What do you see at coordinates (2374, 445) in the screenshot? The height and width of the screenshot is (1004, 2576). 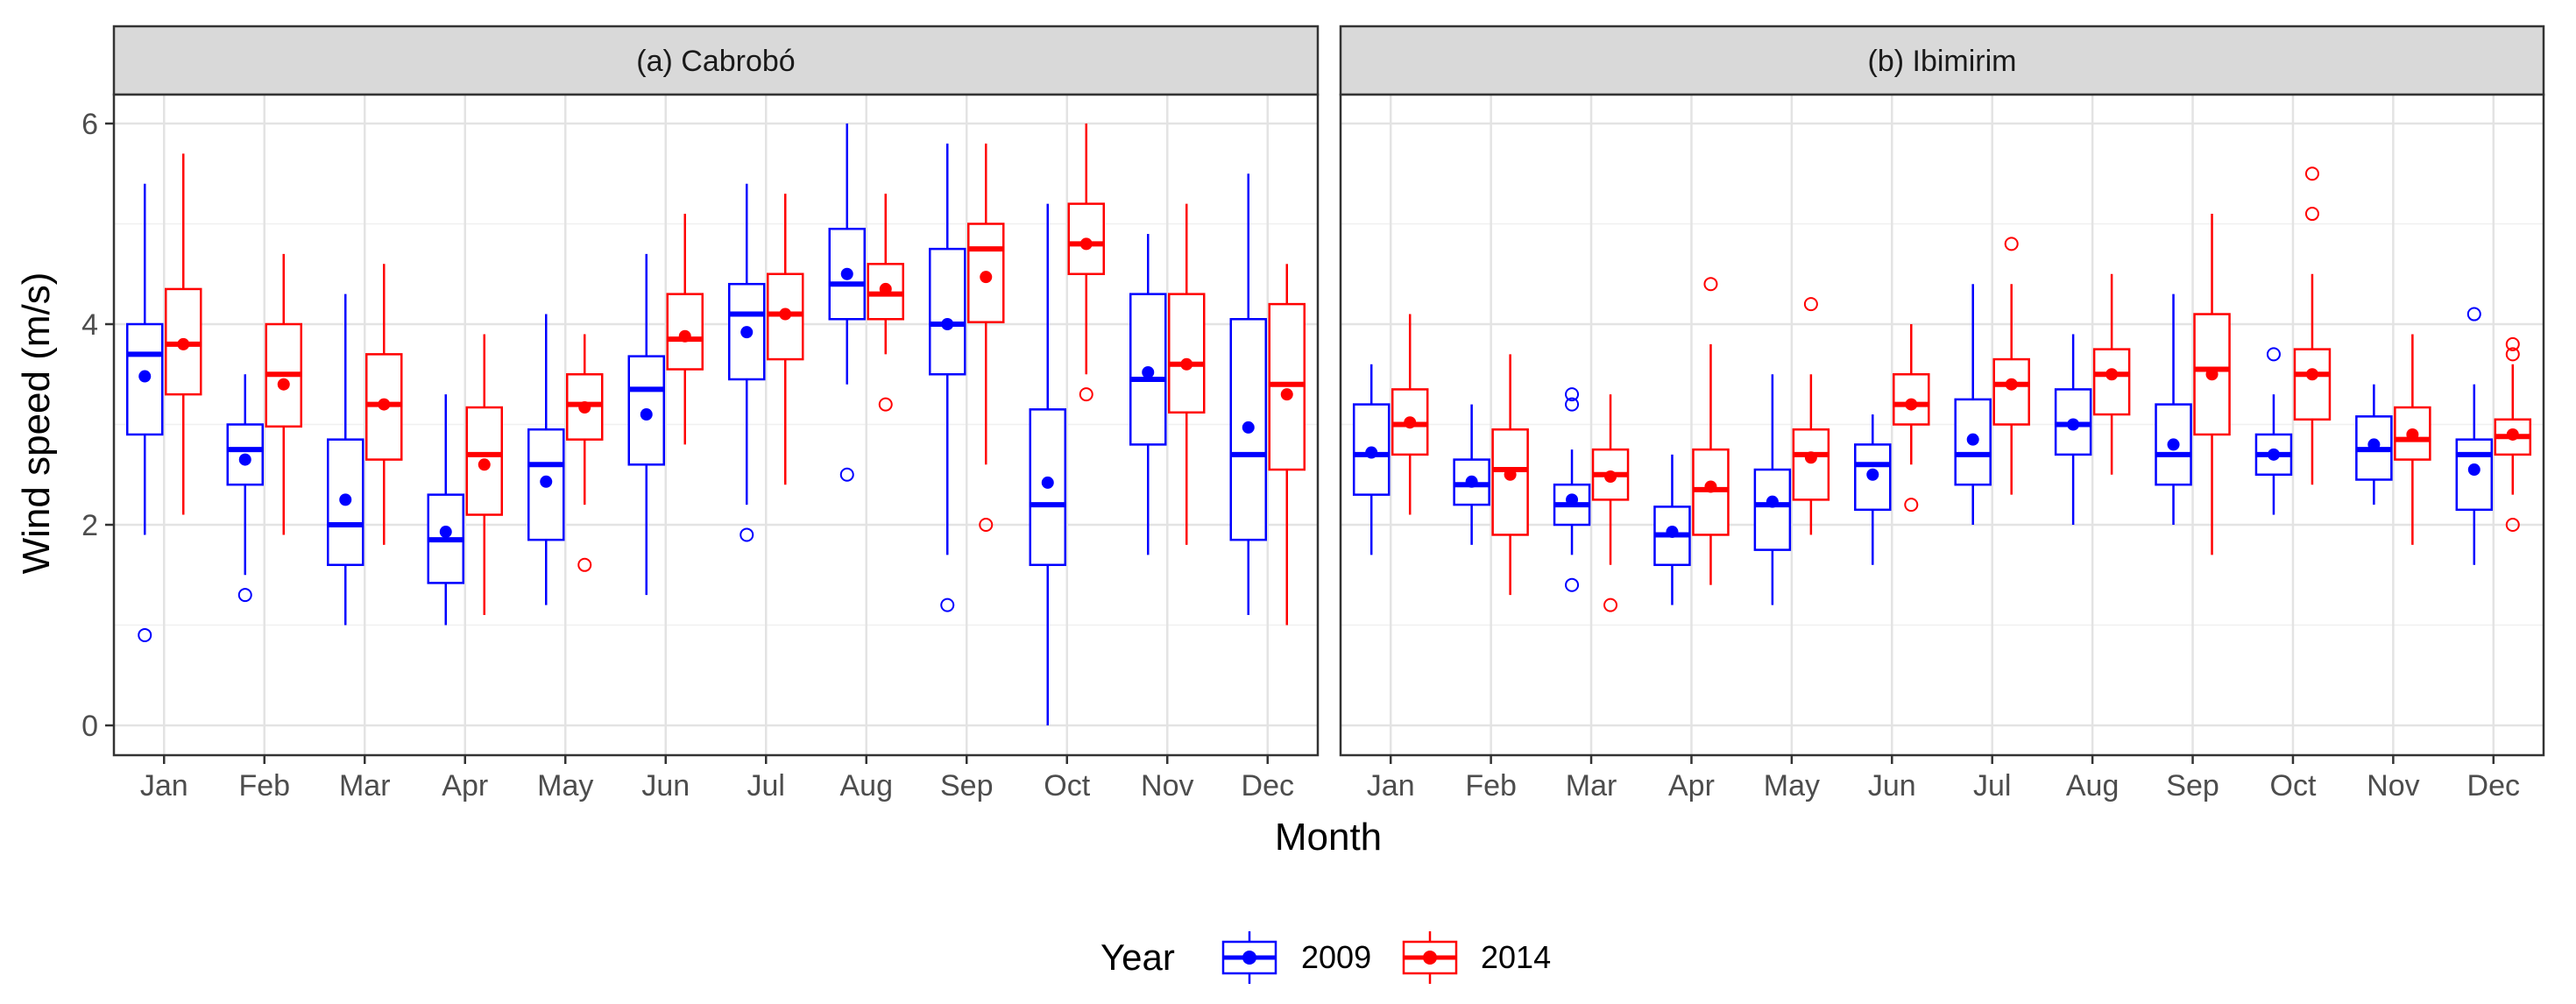 I see `box-nov-2009` at bounding box center [2374, 445].